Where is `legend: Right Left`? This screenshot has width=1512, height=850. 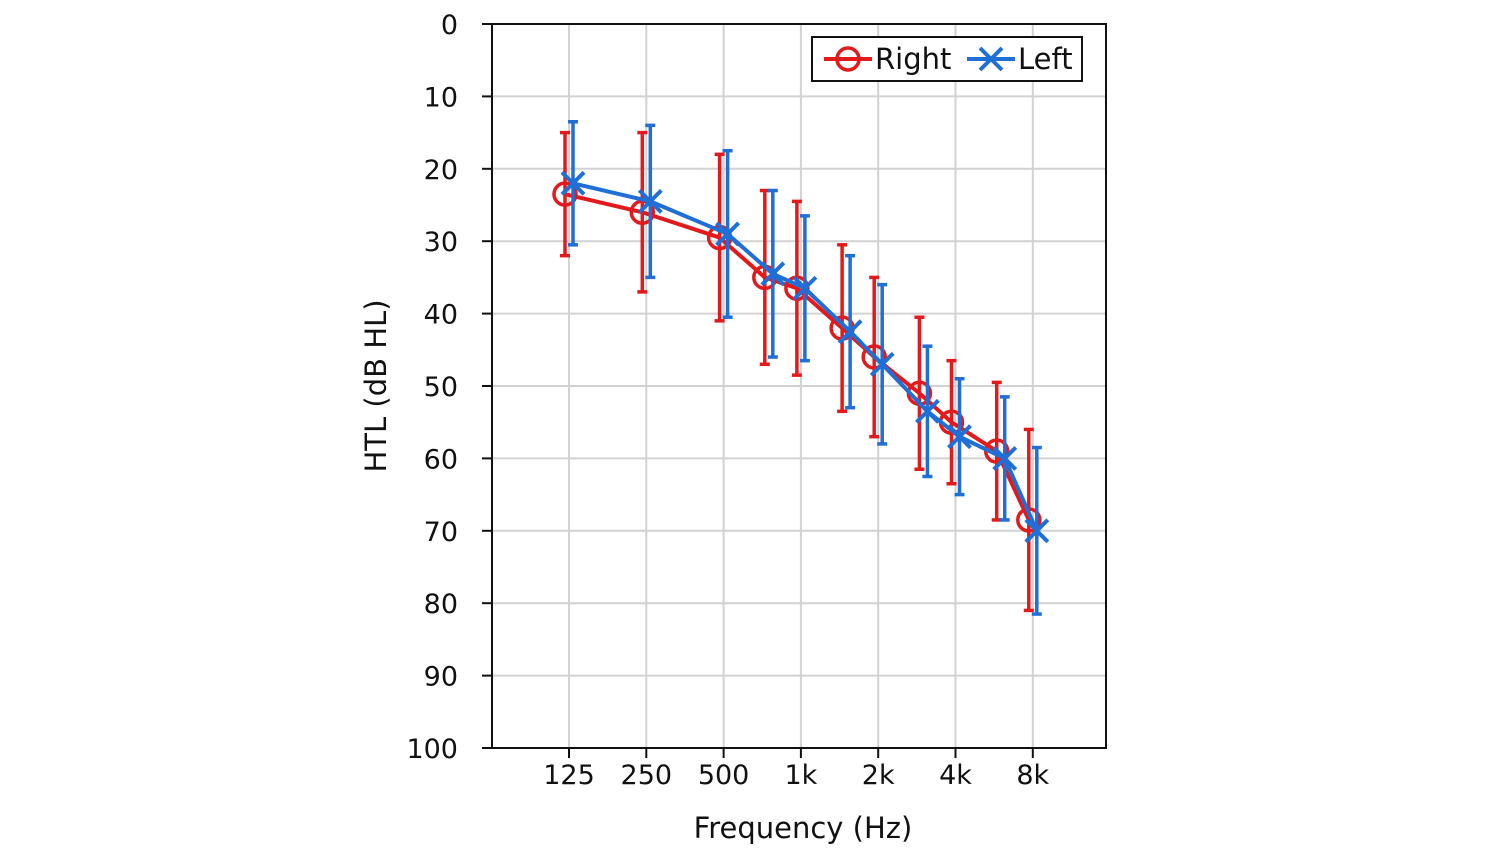 legend: Right Left is located at coordinates (947, 59).